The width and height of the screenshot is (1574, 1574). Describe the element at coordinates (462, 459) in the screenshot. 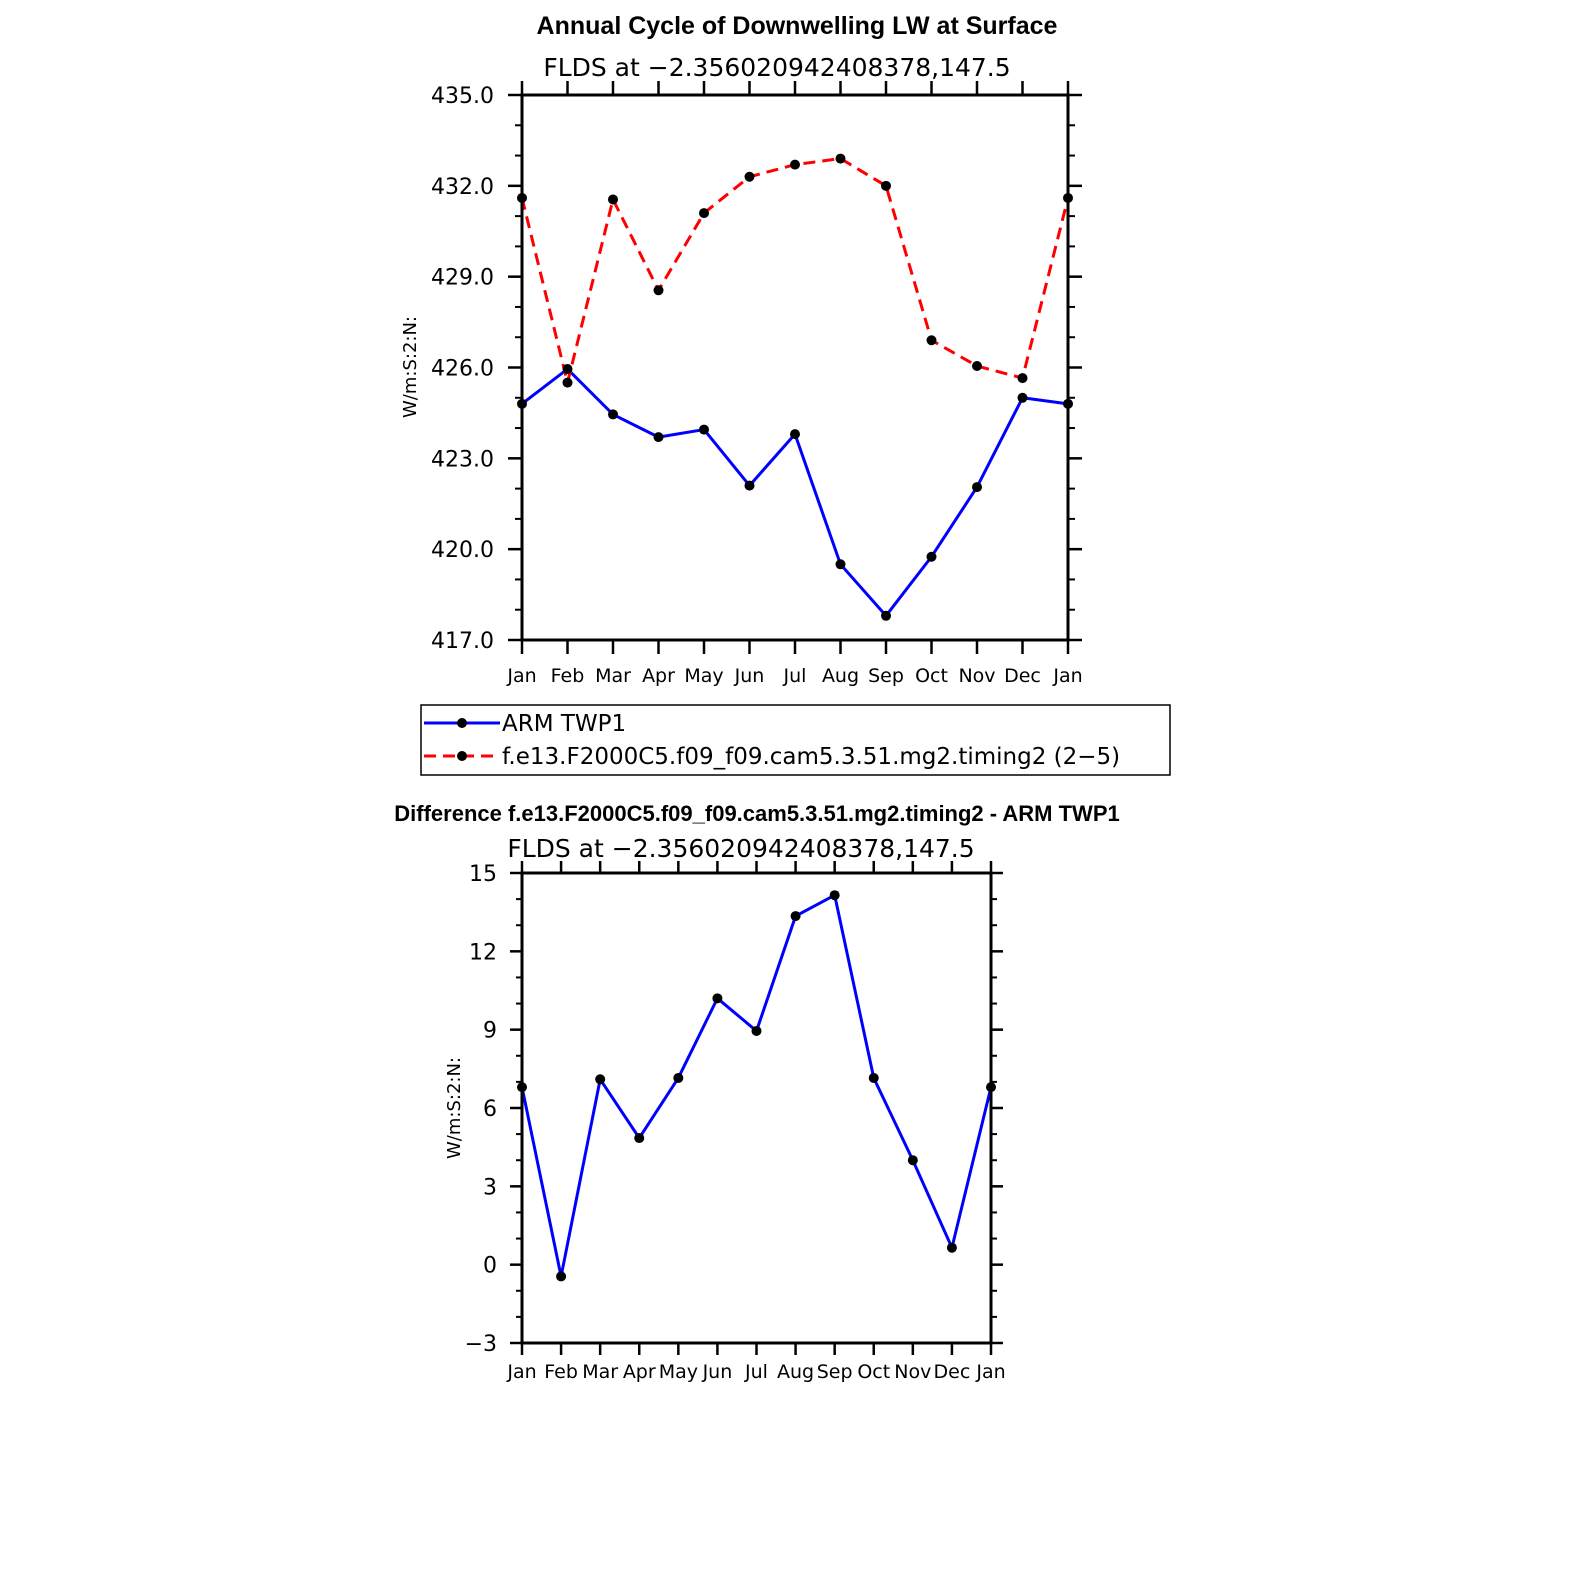

I see `y-tick-label: 423.0` at that location.